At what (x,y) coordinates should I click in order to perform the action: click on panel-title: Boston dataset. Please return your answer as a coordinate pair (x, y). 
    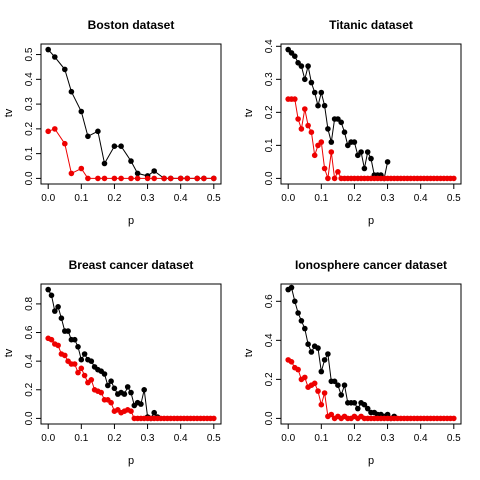
    Looking at the image, I should click on (131, 25).